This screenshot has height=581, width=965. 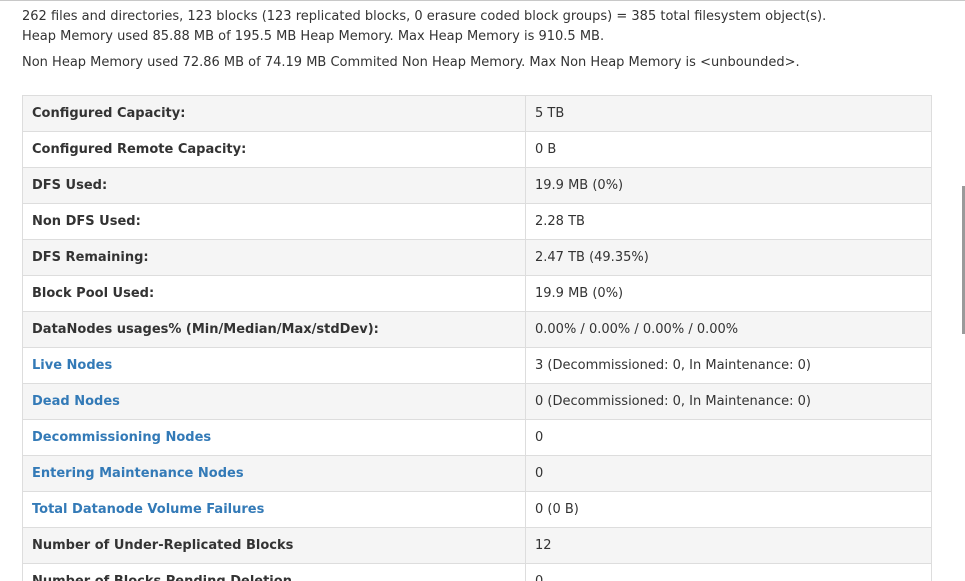 I want to click on table-row: Entering Maintenance Nodes 0, so click(x=477, y=473).